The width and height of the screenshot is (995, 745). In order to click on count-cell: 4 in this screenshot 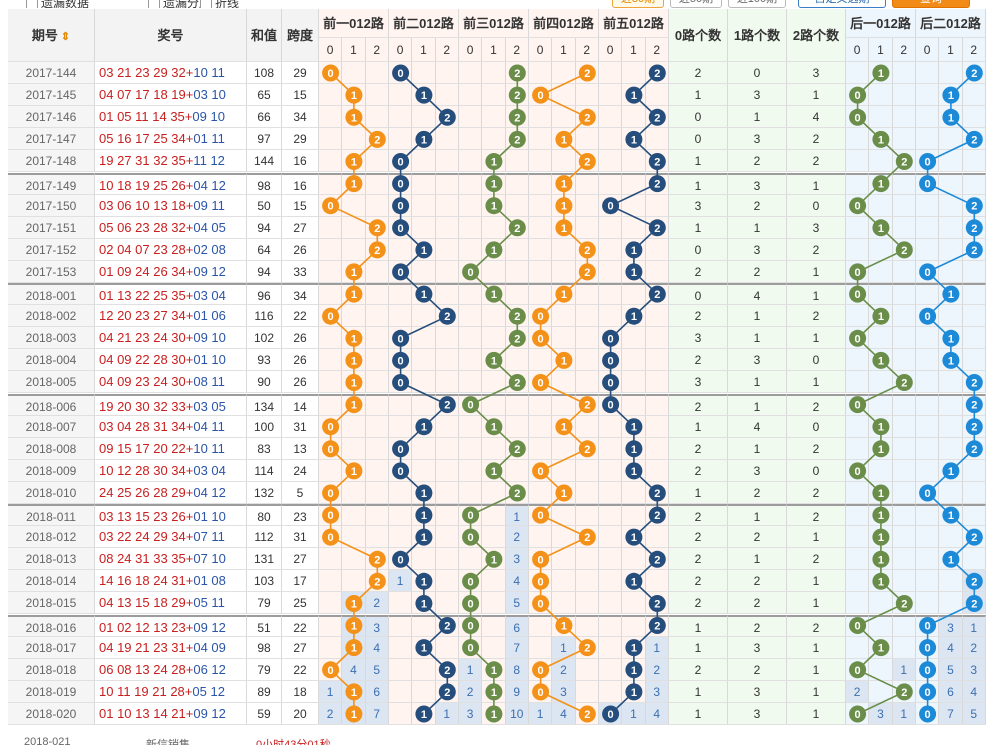, I will do `click(757, 426)`.